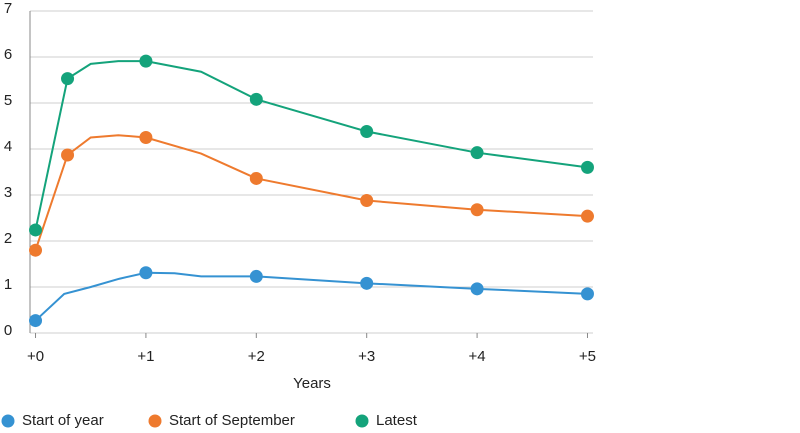 The width and height of the screenshot is (800, 433). Describe the element at coordinates (312, 383) in the screenshot. I see `x-axis-label: Years` at that location.